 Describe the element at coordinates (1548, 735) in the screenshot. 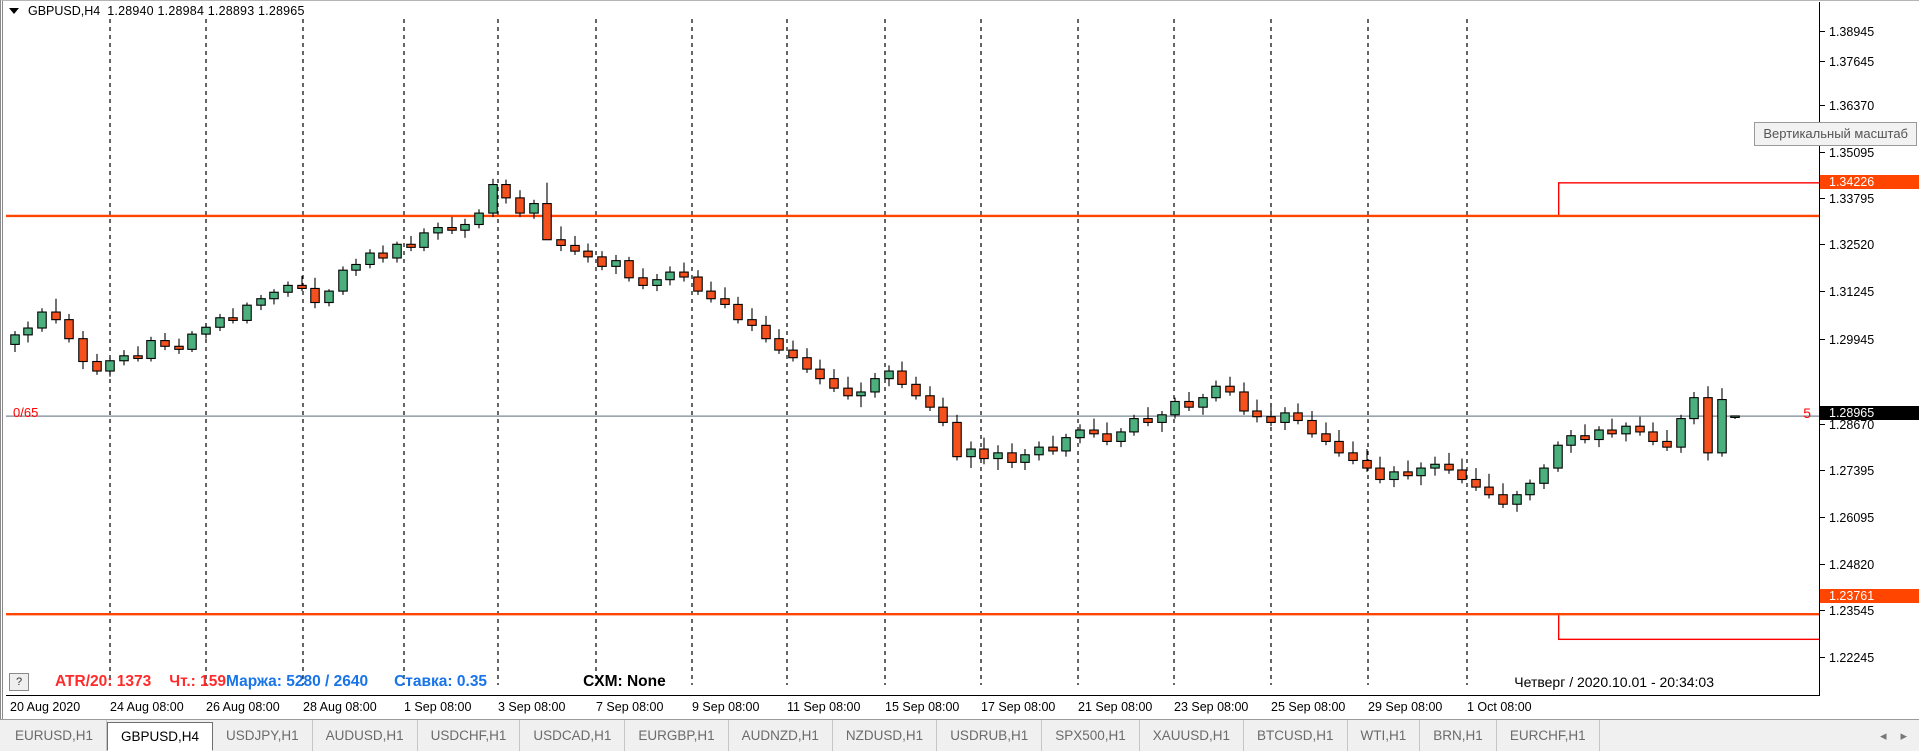

I see `tab-eurchf-h1: EURCHF,H1` at that location.